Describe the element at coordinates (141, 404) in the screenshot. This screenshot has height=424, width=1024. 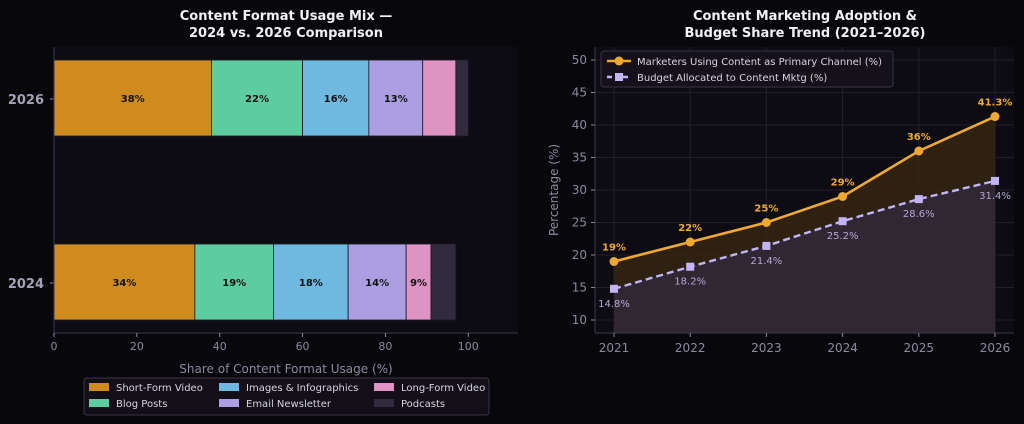
I see `legend-label: Blog Posts` at that location.